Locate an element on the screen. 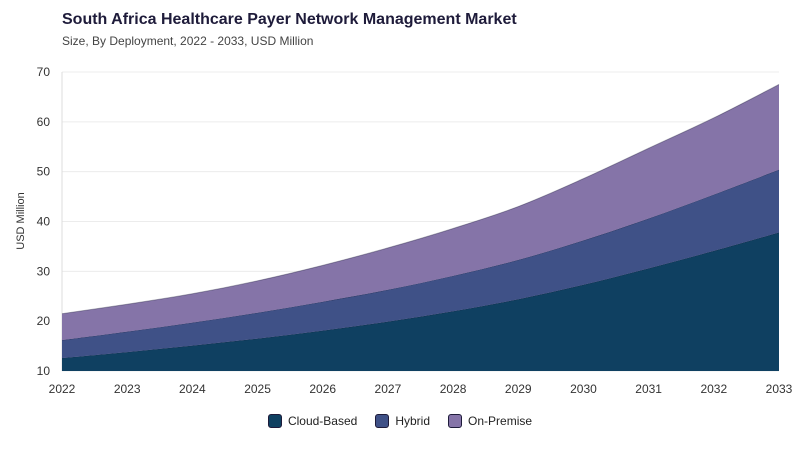  x-tick-label: 2026 is located at coordinates (322, 389).